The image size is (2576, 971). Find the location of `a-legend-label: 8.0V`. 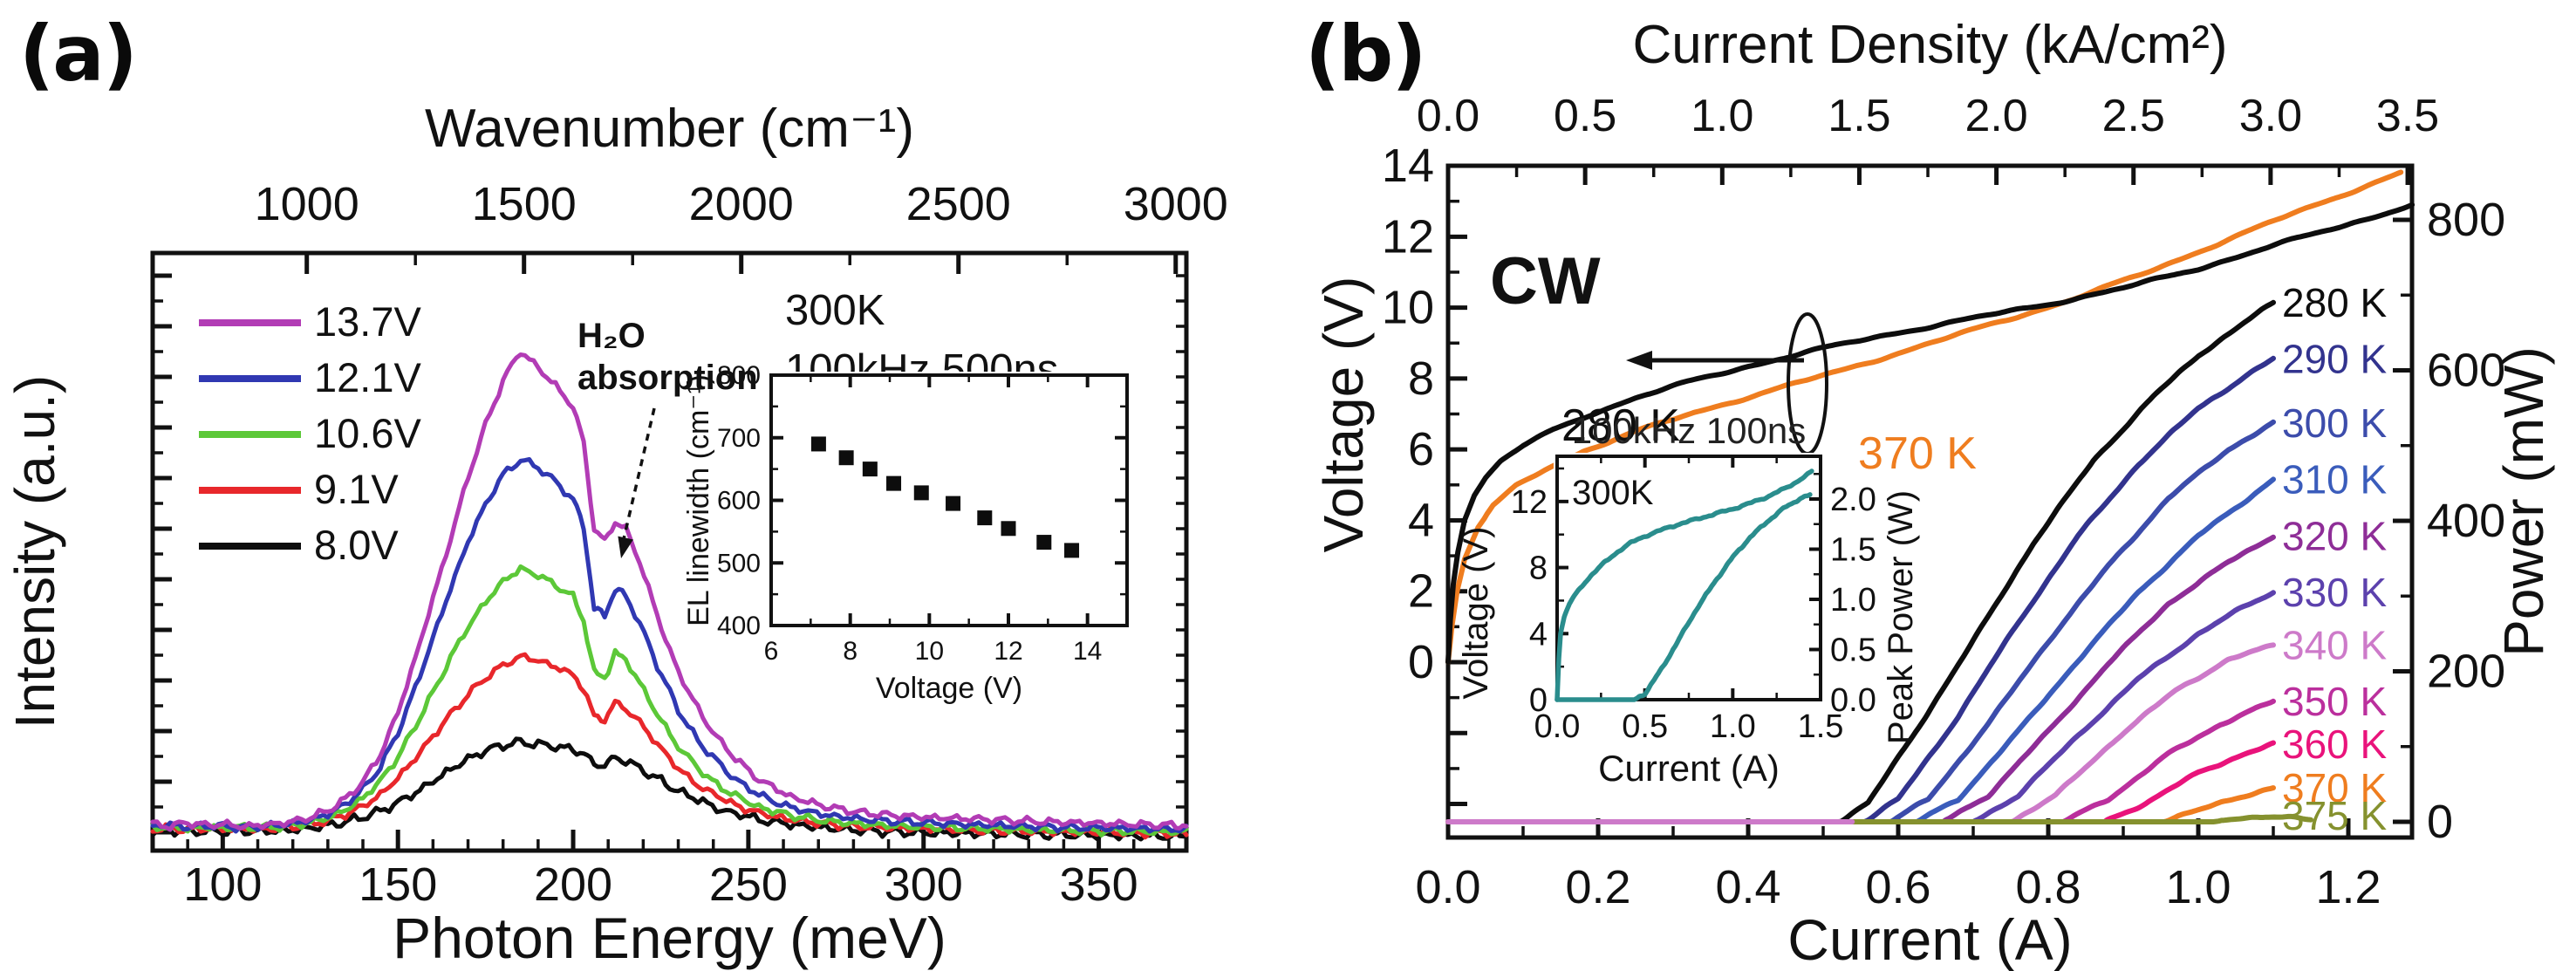

a-legend-label: 8.0V is located at coordinates (356, 545).